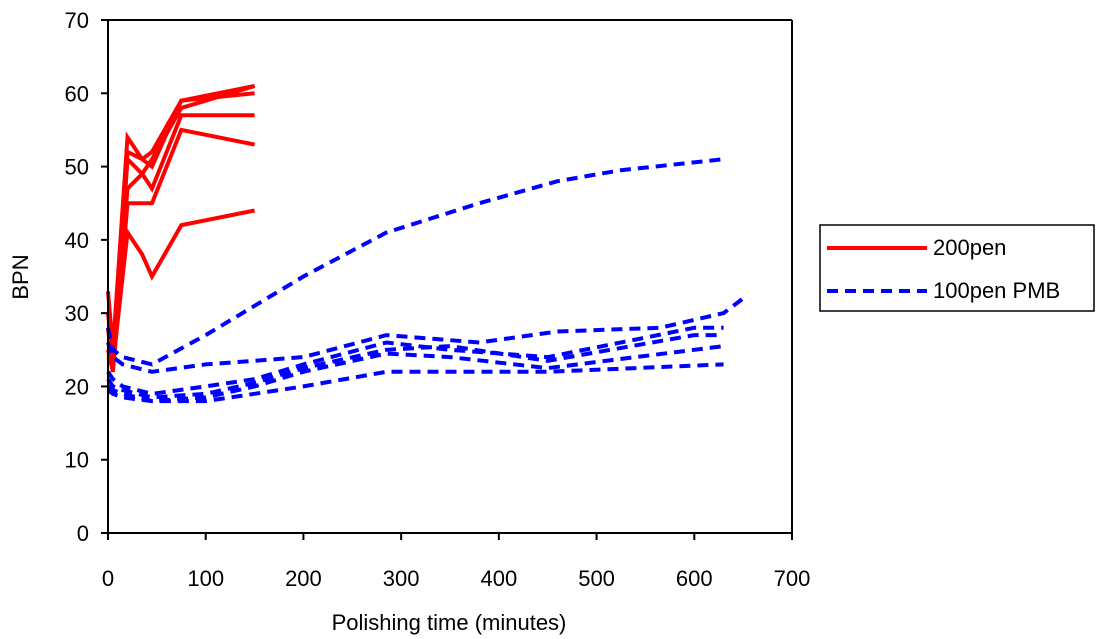 Image resolution: width=1097 pixels, height=639 pixels. Describe the element at coordinates (596, 578) in the screenshot. I see `x-tick-label: 500` at that location.